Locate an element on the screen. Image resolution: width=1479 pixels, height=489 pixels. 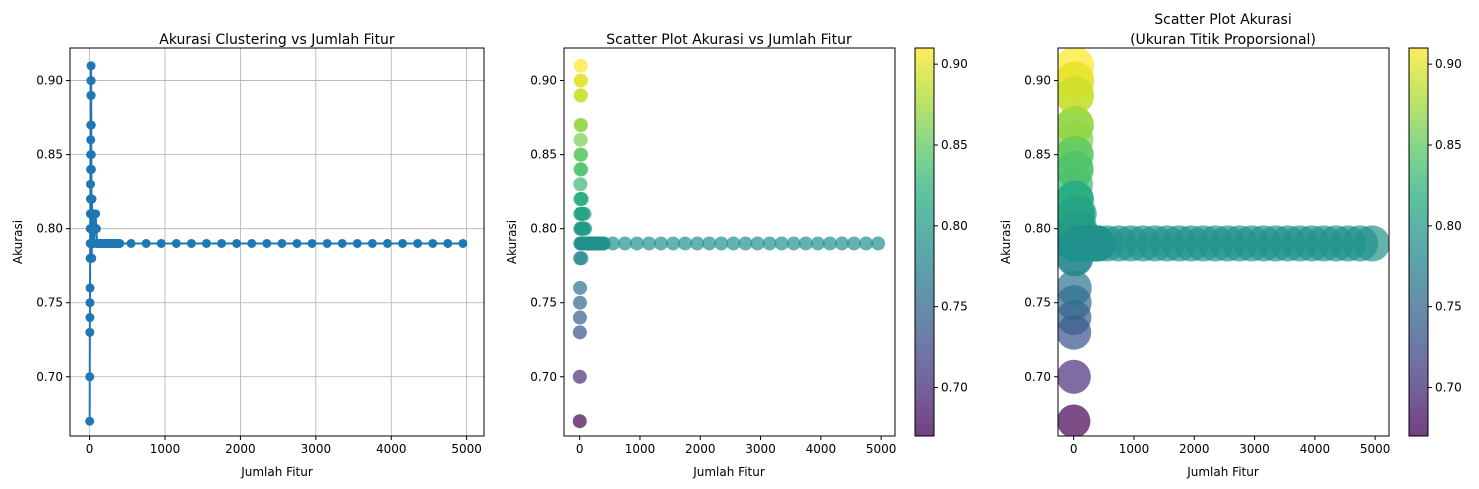
chart-1-xtick-label: 0 is located at coordinates (90, 449).